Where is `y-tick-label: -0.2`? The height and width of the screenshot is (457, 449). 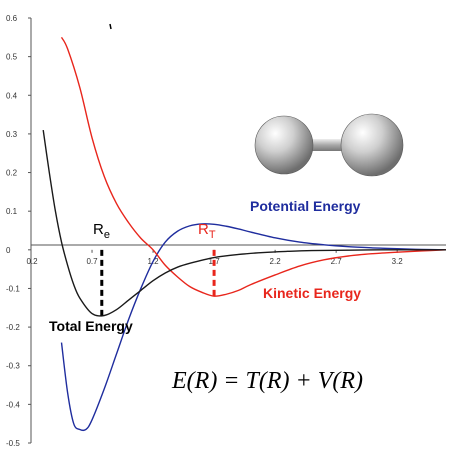
y-tick-label: -0.2 is located at coordinates (13, 327).